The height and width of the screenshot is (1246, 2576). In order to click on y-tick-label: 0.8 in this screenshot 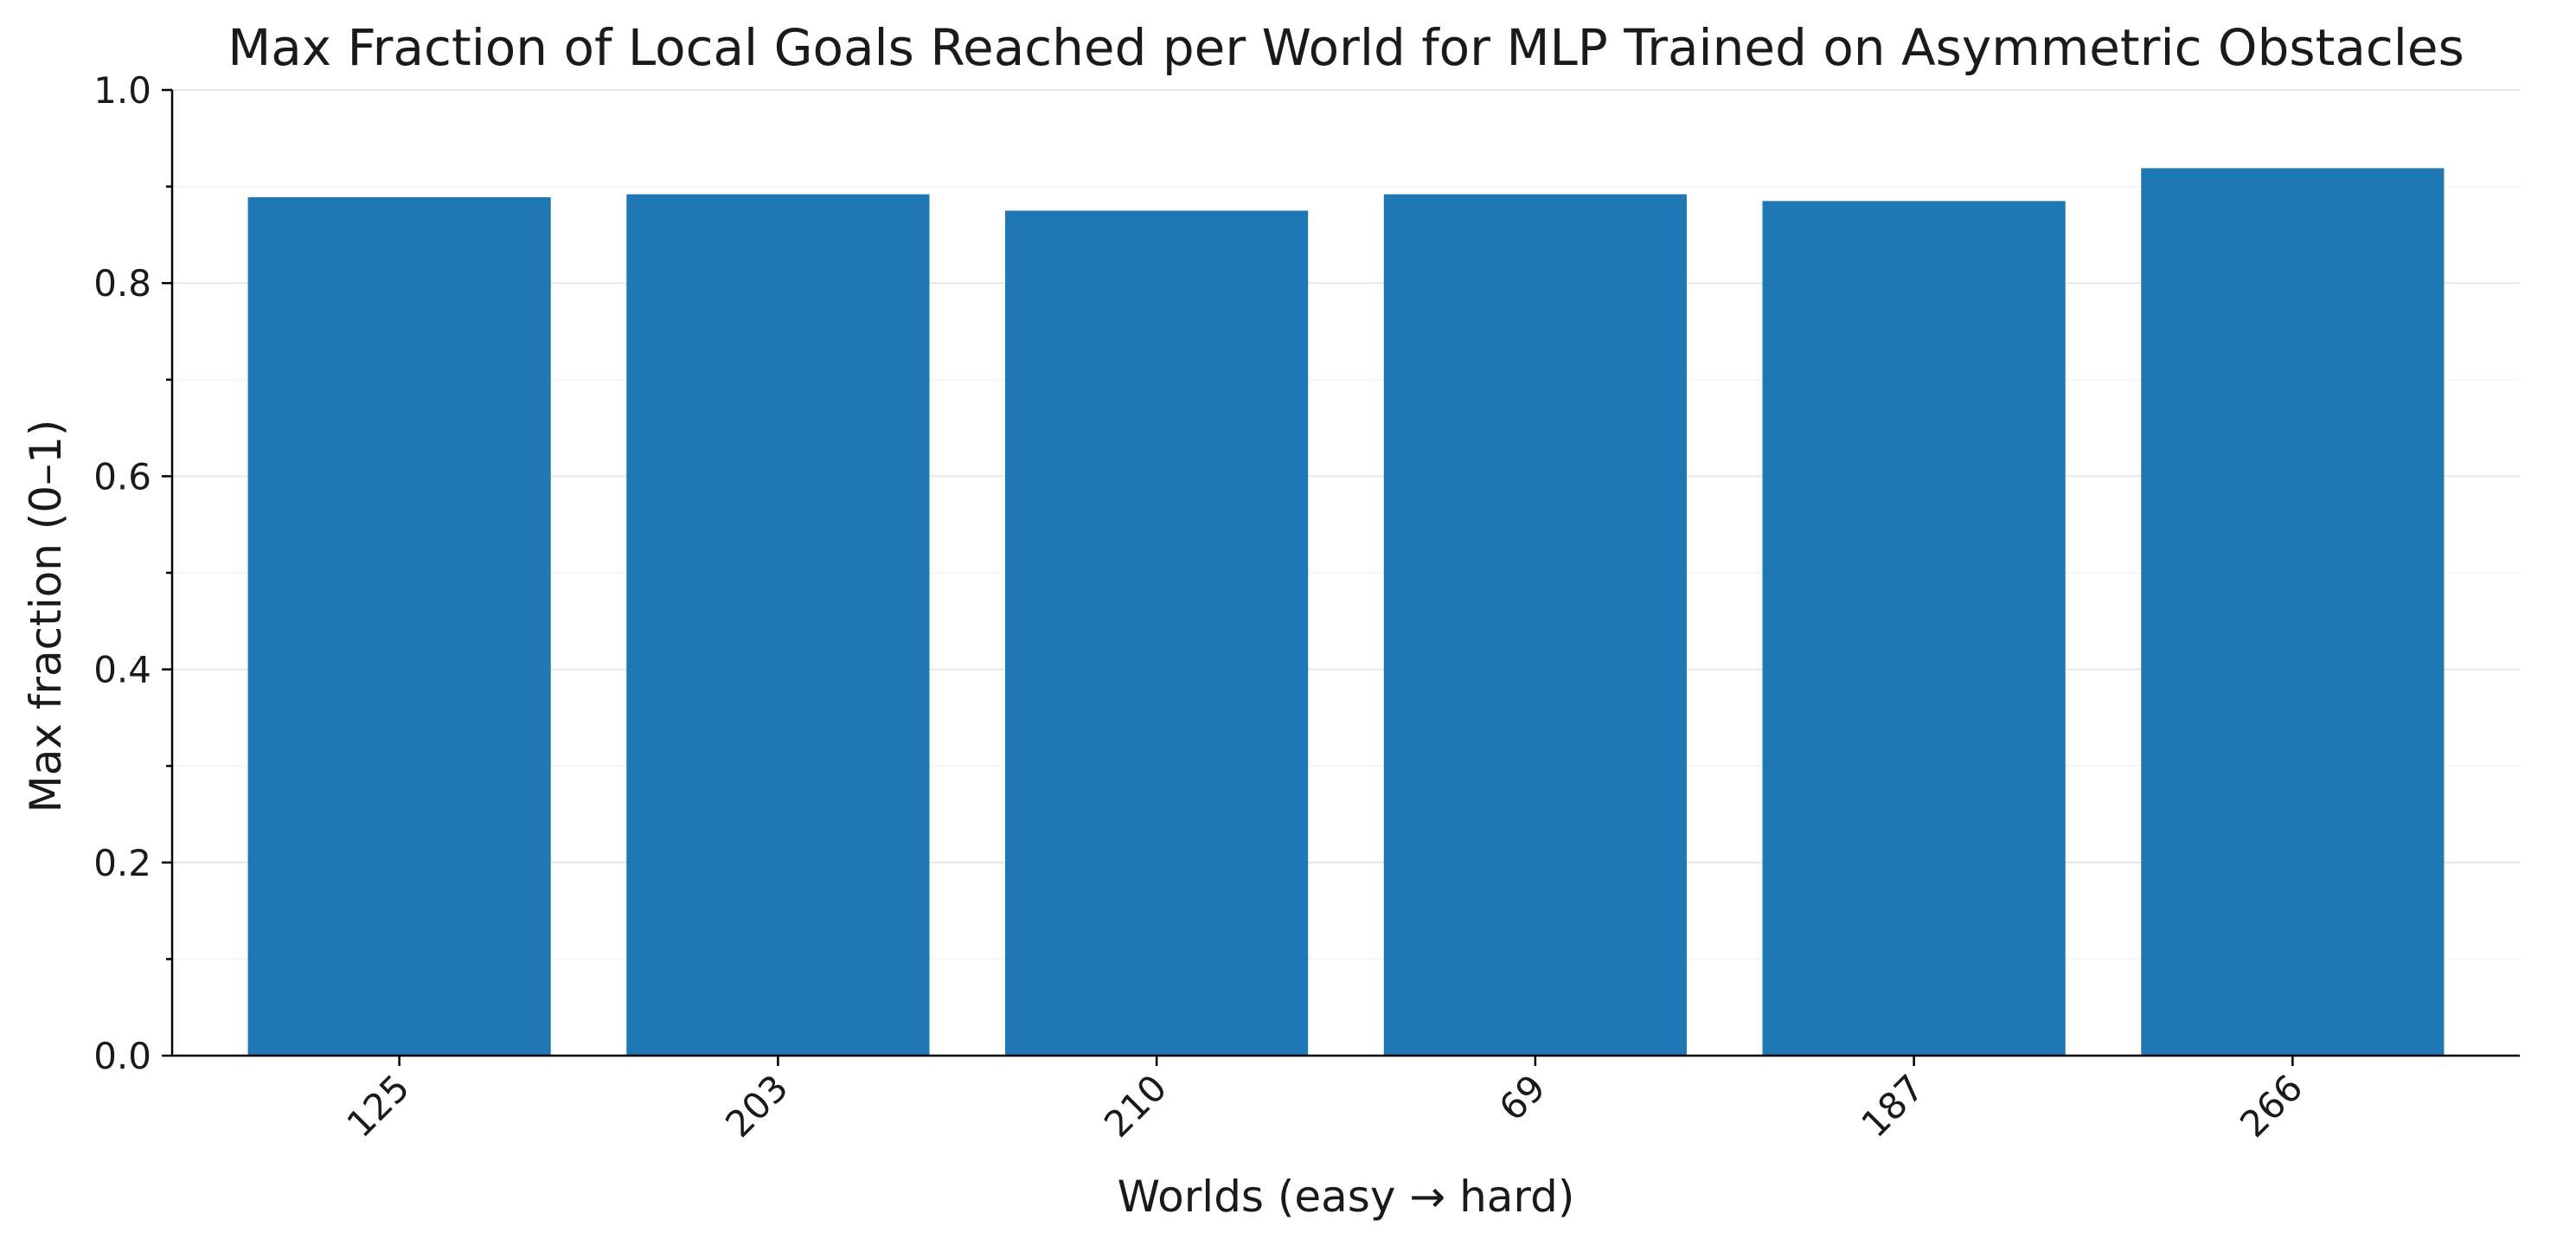, I will do `click(122, 284)`.